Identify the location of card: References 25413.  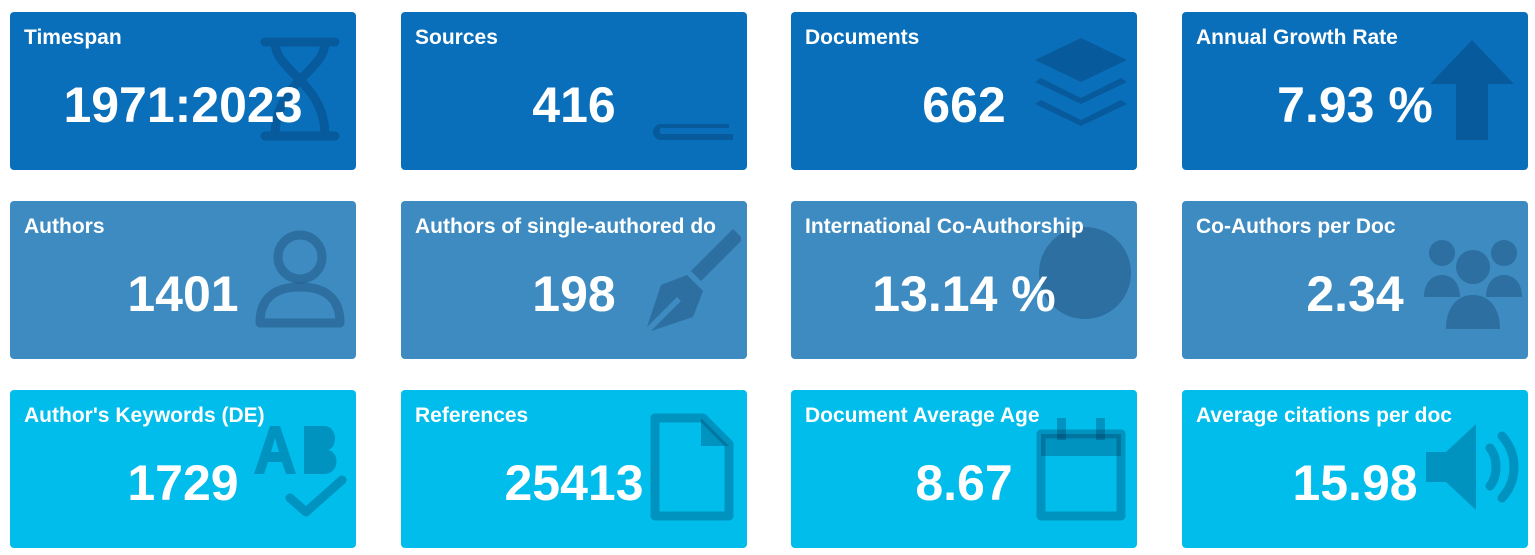
(574, 469).